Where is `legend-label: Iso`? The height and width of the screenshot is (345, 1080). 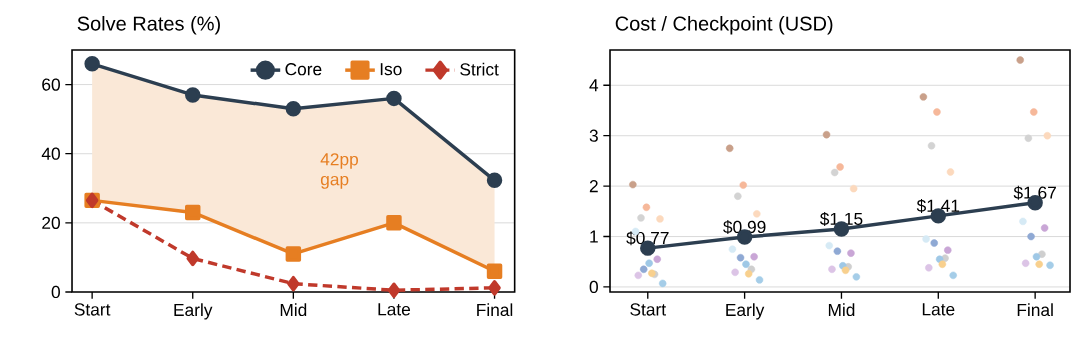
legend-label: Iso is located at coordinates (391, 69).